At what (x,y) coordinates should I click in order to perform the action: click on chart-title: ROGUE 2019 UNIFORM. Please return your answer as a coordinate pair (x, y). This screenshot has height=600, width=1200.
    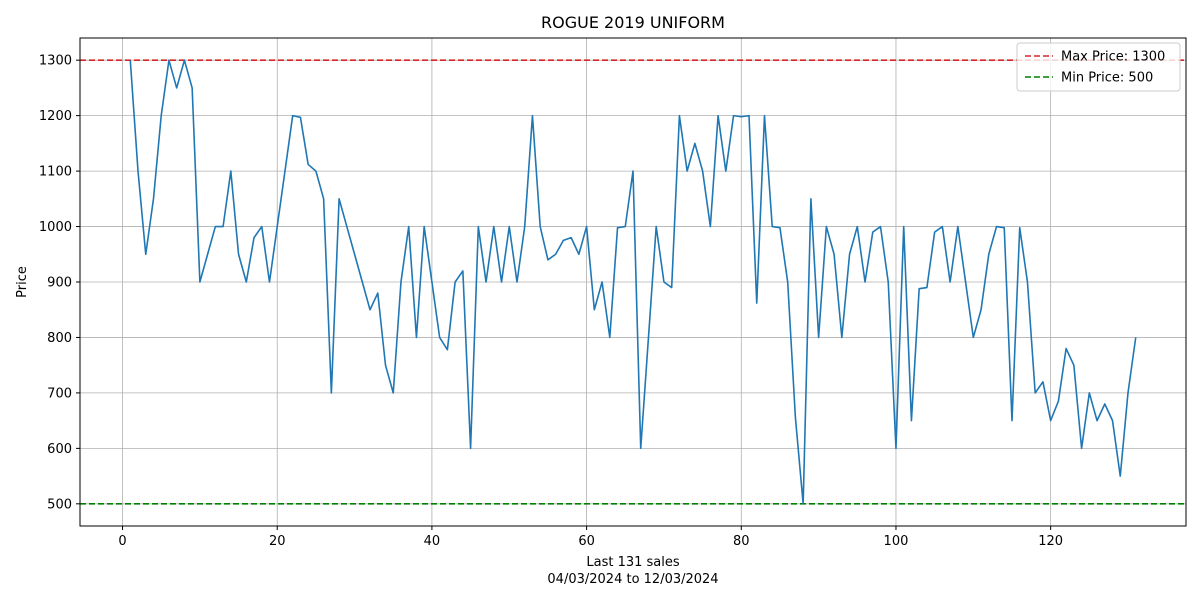
    Looking at the image, I should click on (633, 22).